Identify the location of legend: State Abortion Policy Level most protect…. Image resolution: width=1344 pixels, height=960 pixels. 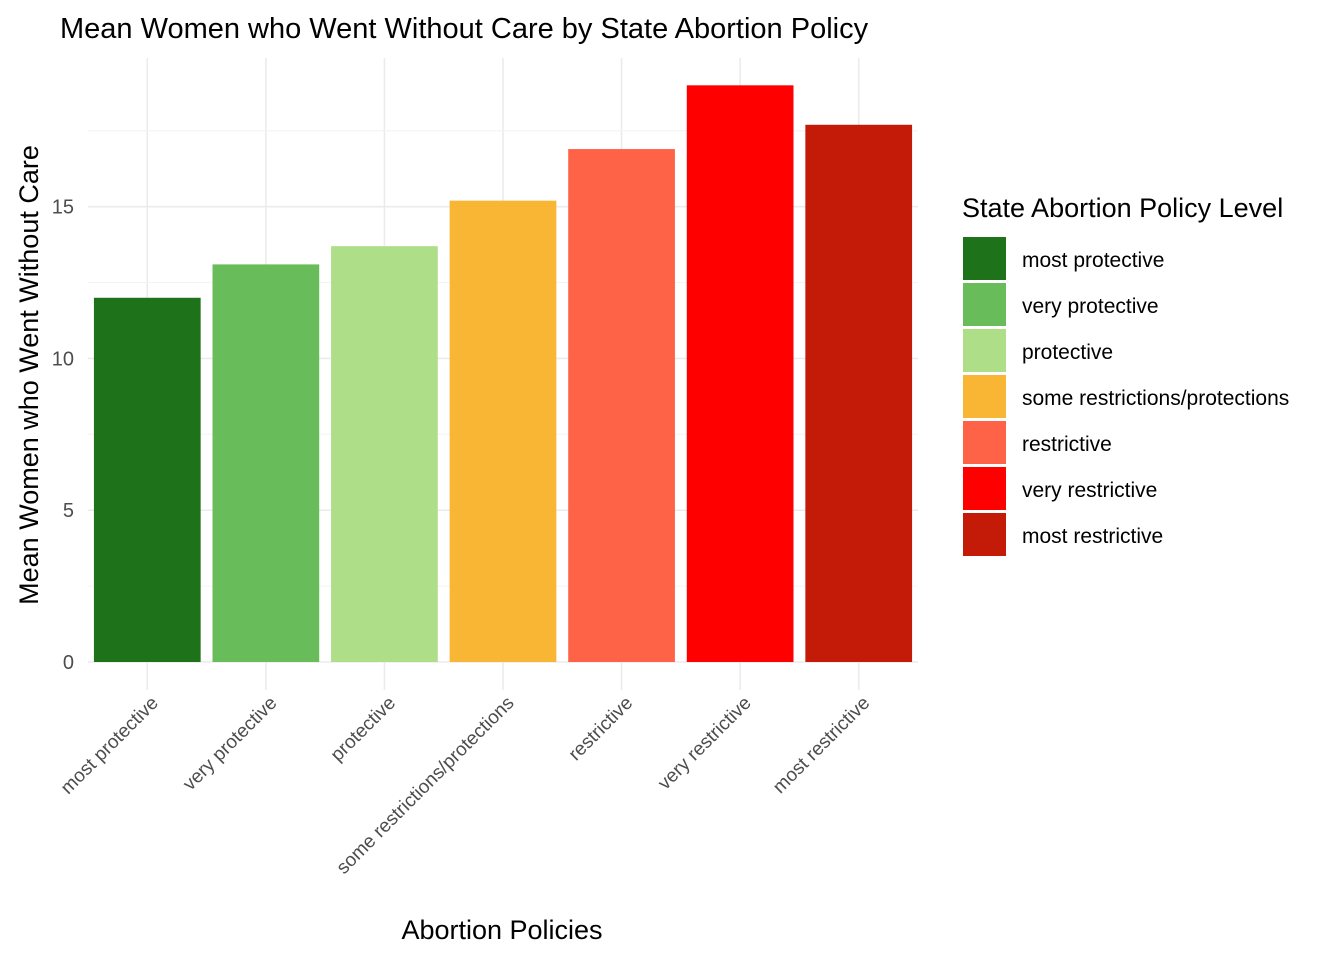
(1125, 374).